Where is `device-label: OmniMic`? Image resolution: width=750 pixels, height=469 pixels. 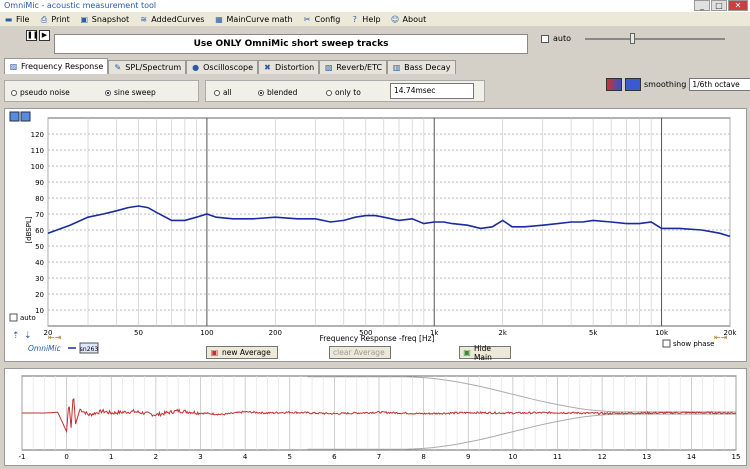 device-label: OmniMic is located at coordinates (45, 348).